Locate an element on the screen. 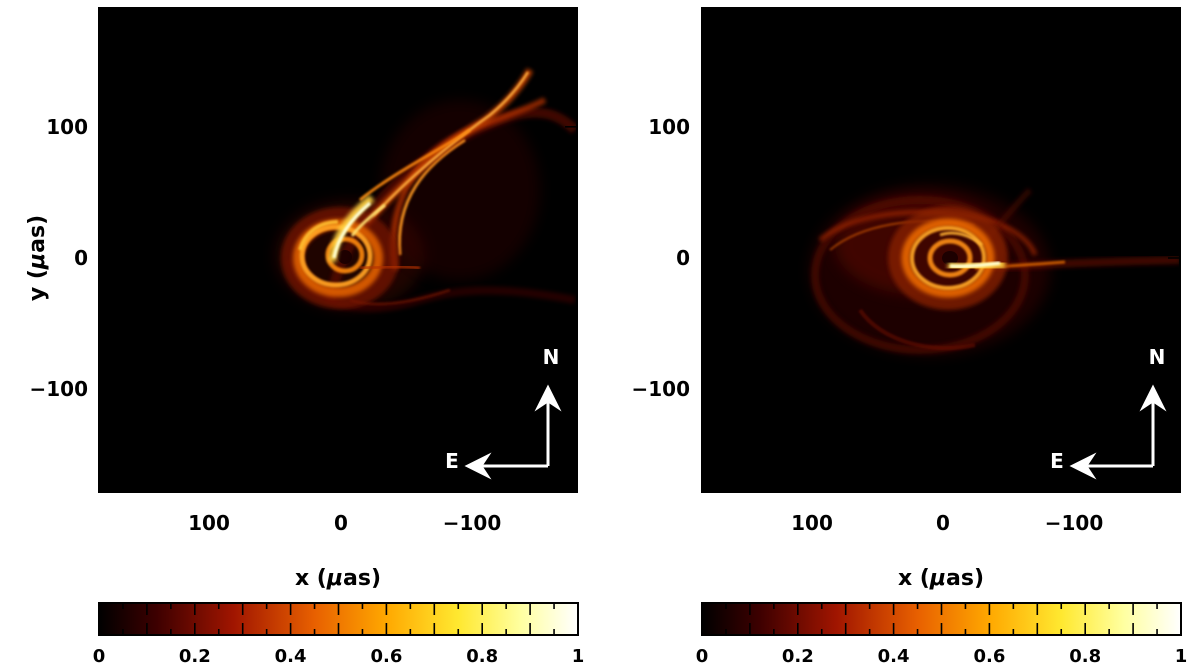  right-compass-north-label: N is located at coordinates (1157, 357).